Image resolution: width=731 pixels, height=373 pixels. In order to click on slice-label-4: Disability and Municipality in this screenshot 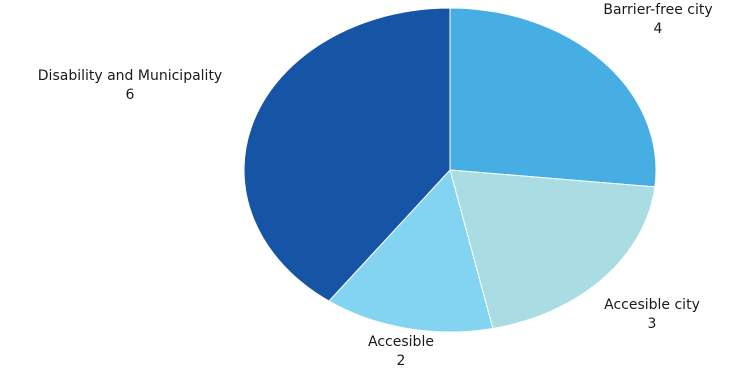, I will do `click(130, 76)`.